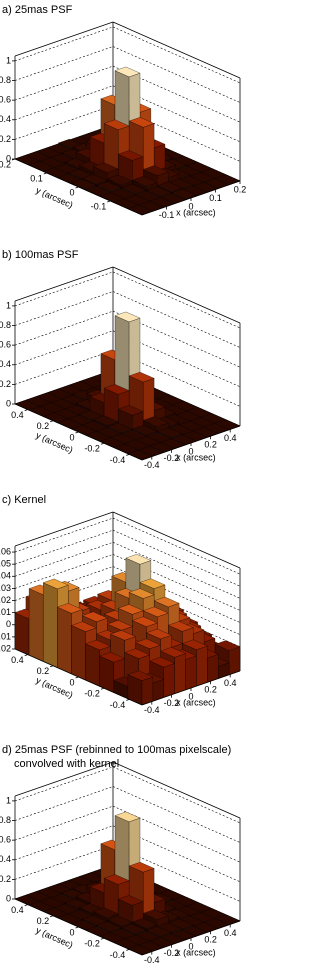 The height and width of the screenshot is (977, 320). I want to click on x-axis-label: x (arcsec), so click(196, 213).